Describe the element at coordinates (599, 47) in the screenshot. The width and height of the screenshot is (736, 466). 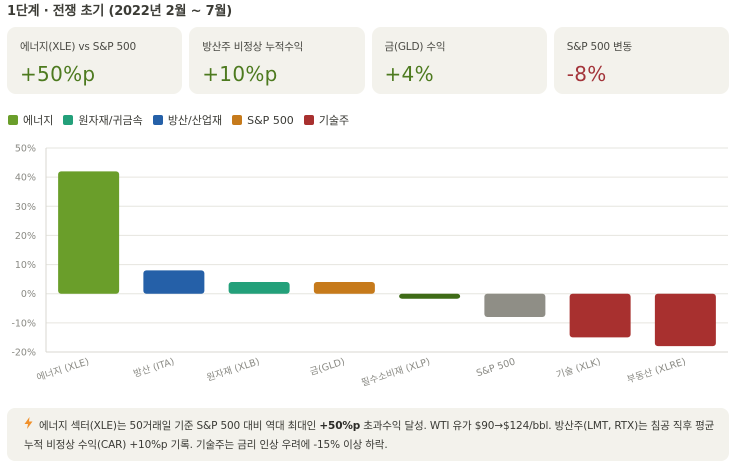
I see `kpi-card-label: S&P 500 변동` at that location.